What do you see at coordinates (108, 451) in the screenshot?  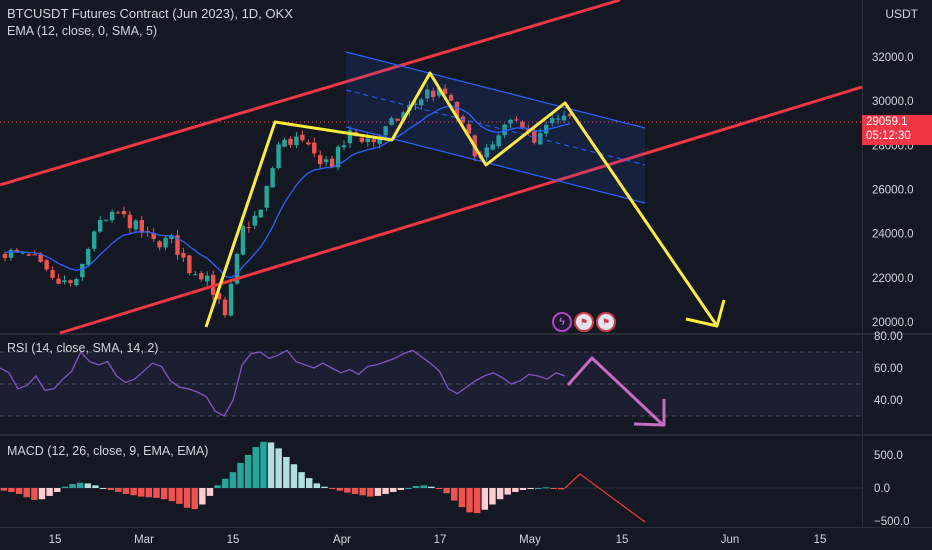 I see `macd-legend: MACD (12, 26, close, 9, EMA, EMA)` at bounding box center [108, 451].